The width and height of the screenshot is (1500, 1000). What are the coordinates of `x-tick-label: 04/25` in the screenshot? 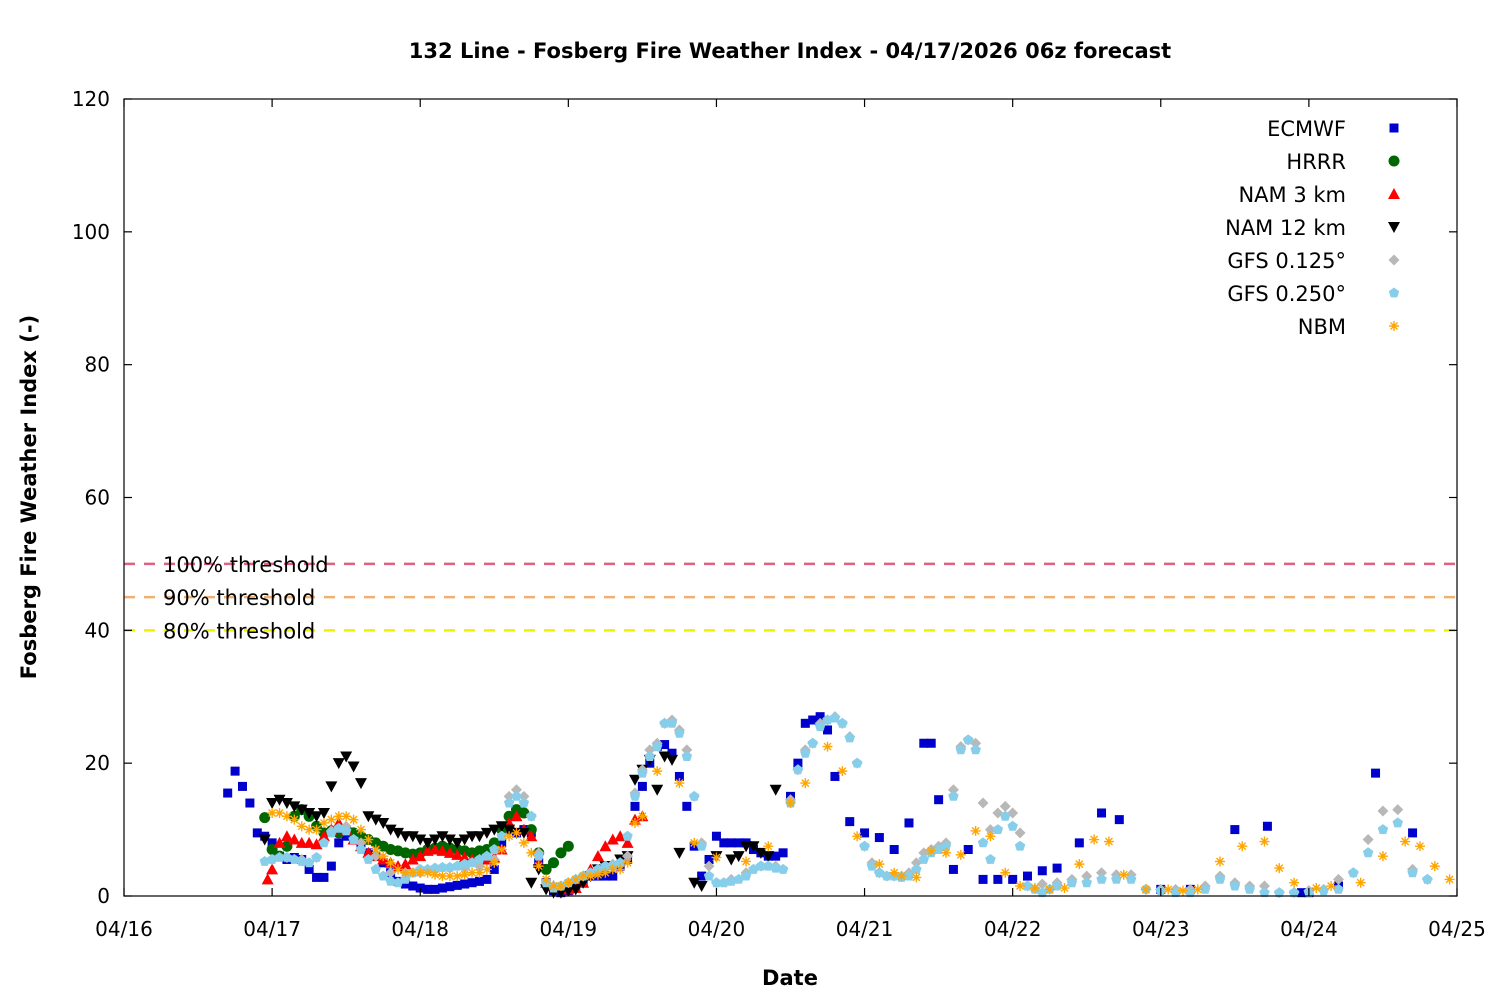 It's located at (1457, 929).